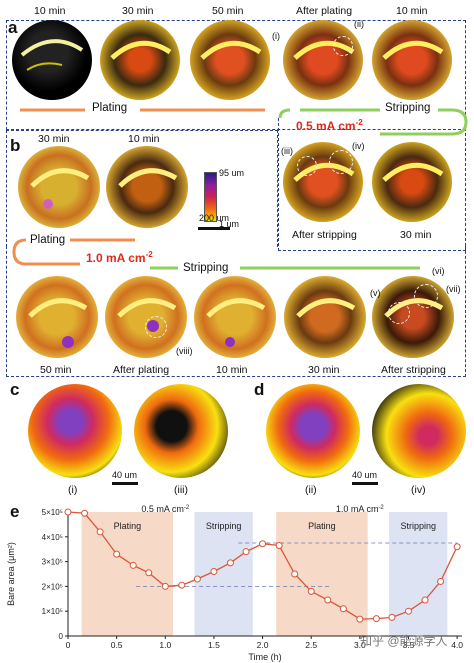  I want to click on watermark: 知乎 @能源学人, so click(404, 641).